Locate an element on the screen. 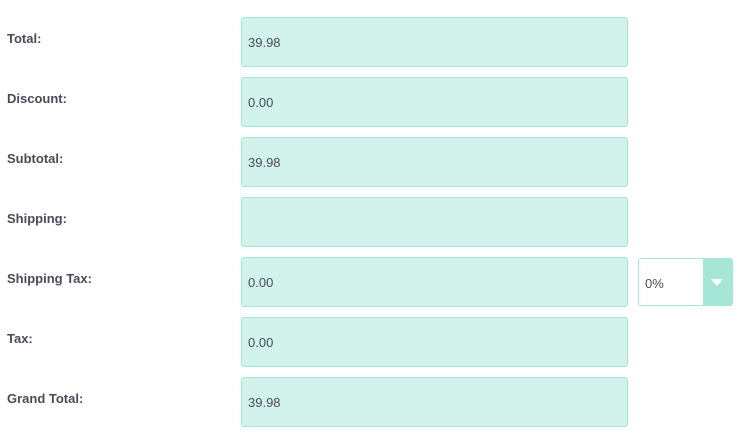  total-field is located at coordinates (434, 42).